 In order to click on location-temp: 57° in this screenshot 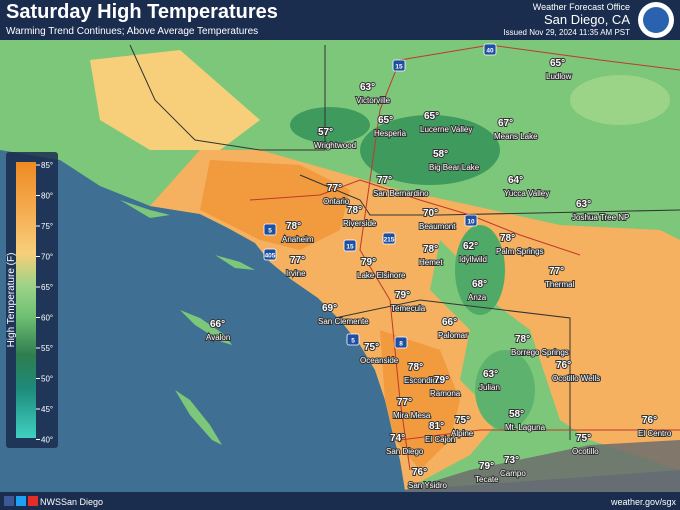, I will do `click(325, 132)`.